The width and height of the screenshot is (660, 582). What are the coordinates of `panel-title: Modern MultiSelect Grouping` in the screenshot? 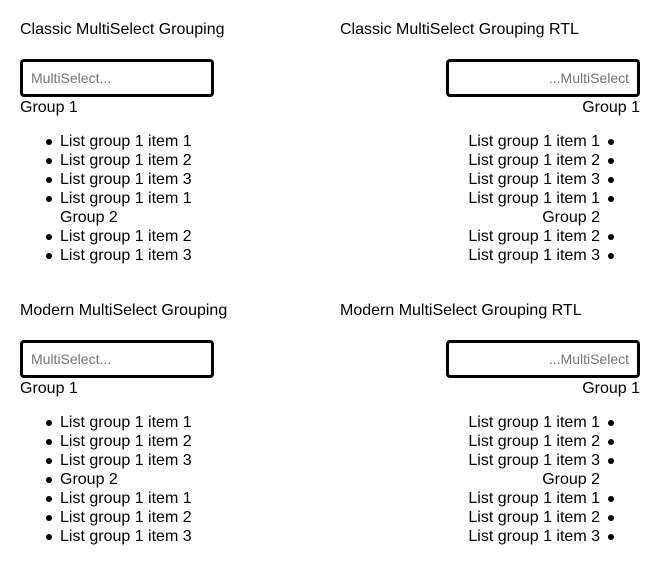 It's located at (124, 310).